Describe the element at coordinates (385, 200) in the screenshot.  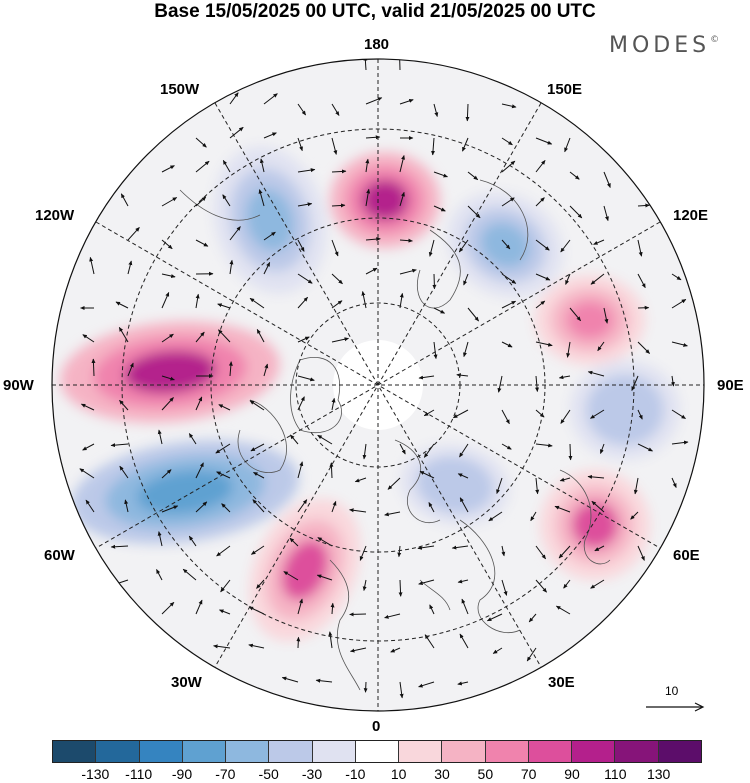
I see `anomaly-pos-bering` at that location.